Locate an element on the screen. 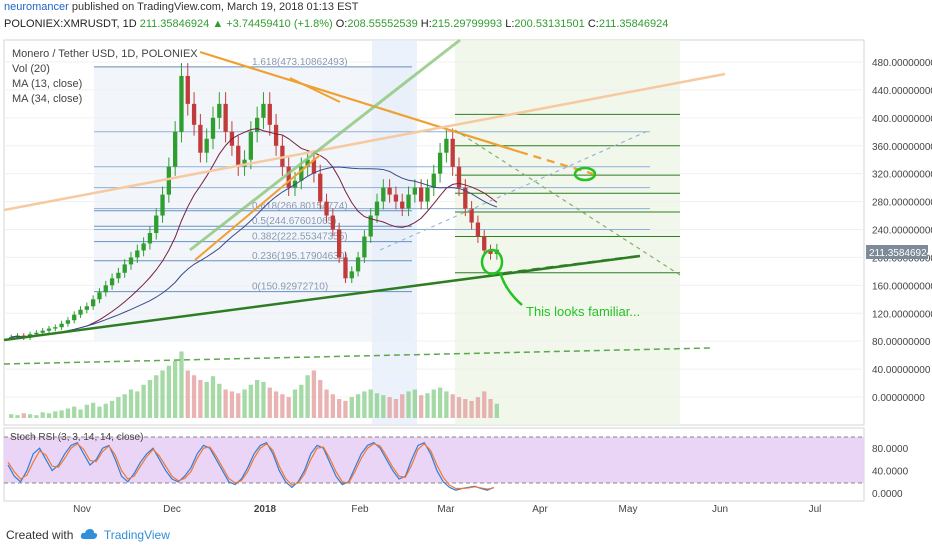 The width and height of the screenshot is (932, 550). close-value: 211.35846924 is located at coordinates (633, 24).